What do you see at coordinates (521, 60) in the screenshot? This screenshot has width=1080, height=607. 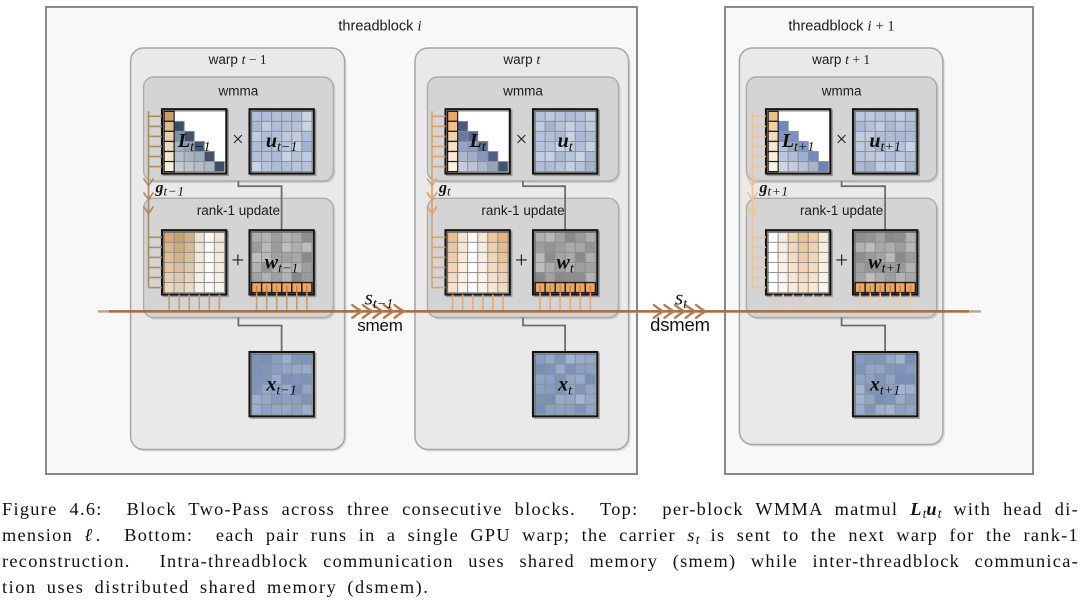 I see `svg-text: warp t` at bounding box center [521, 60].